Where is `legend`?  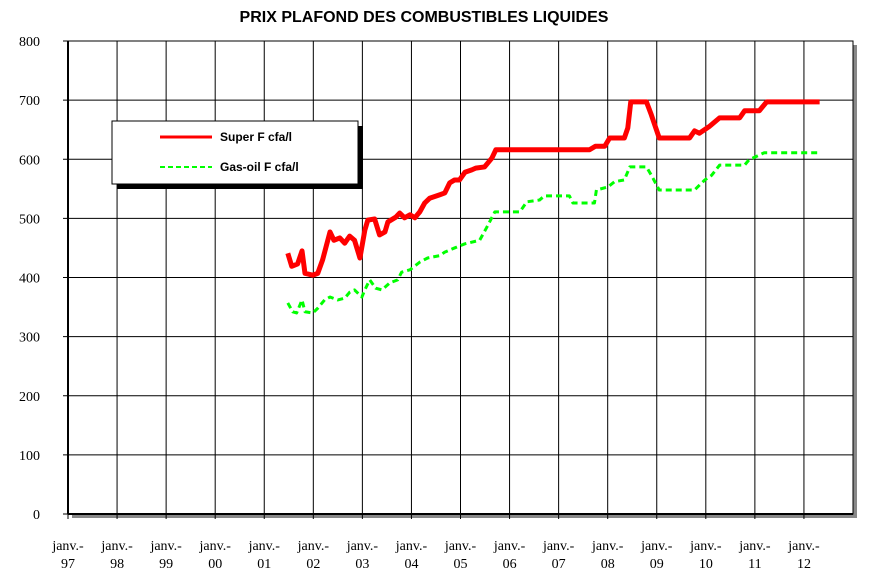
legend is located at coordinates (235, 152).